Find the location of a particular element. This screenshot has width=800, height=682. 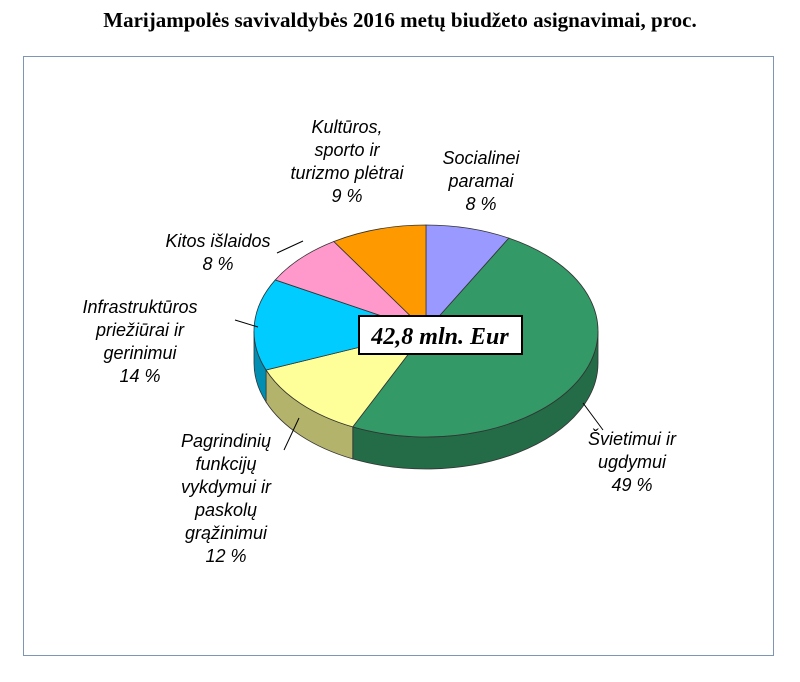

slice-name-line: paramai is located at coordinates (480, 181).